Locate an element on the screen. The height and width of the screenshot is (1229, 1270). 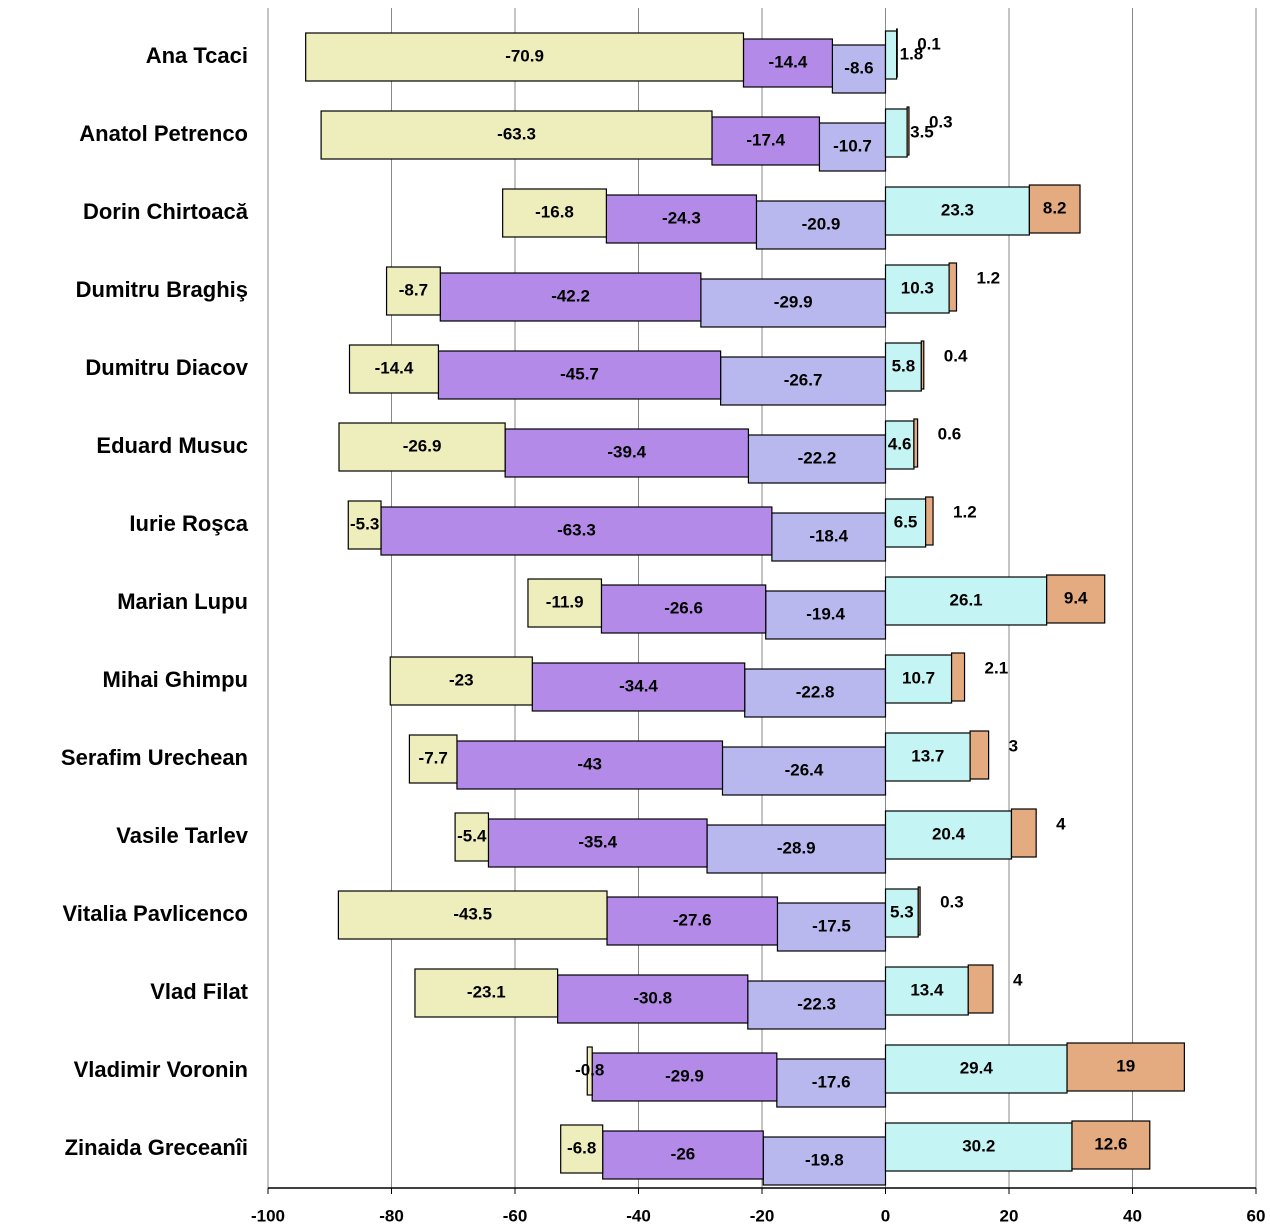
data-label: -26.7 is located at coordinates (803, 379).